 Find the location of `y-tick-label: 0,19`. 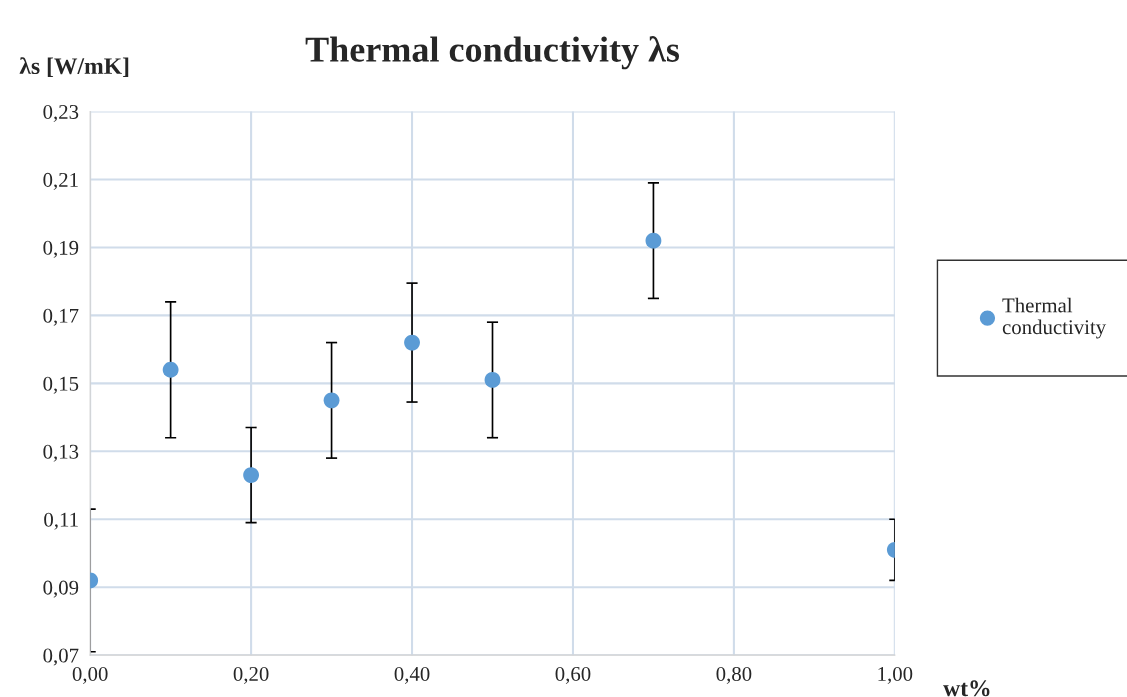

y-tick-label: 0,19 is located at coordinates (61, 249).